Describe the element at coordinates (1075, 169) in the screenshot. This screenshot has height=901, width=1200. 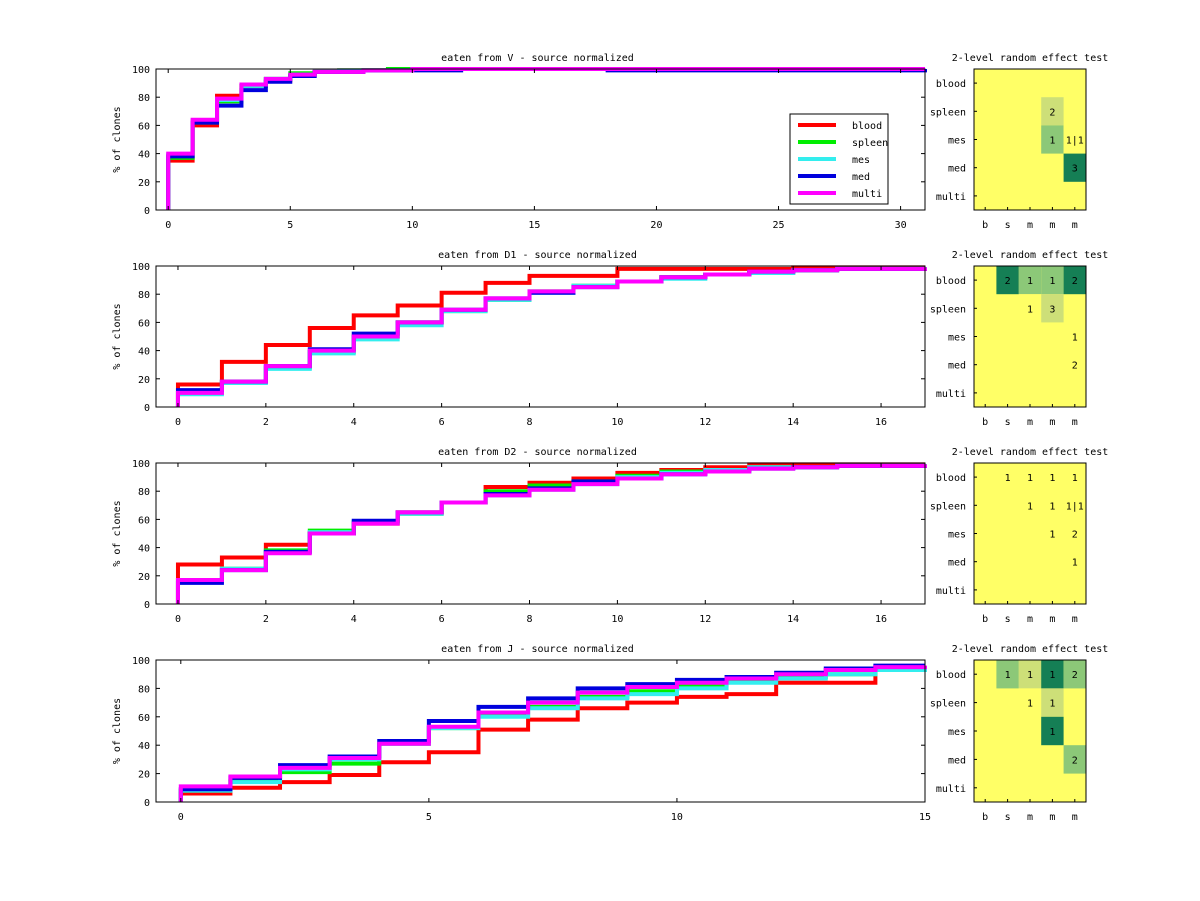
I see `heatmap-cell-label: 3` at that location.